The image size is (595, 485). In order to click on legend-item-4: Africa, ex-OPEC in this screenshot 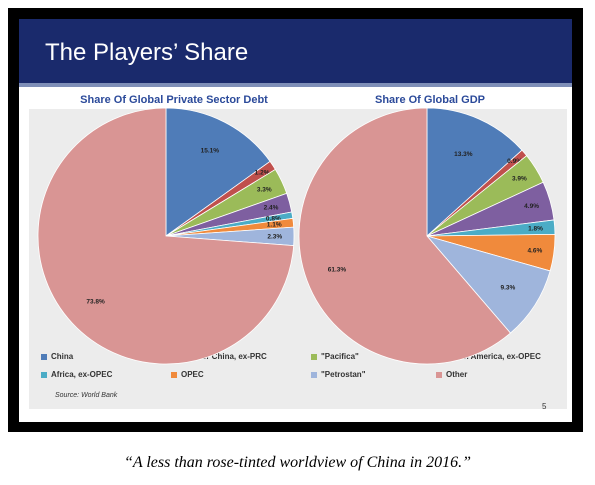, I will do `click(76, 374)`.